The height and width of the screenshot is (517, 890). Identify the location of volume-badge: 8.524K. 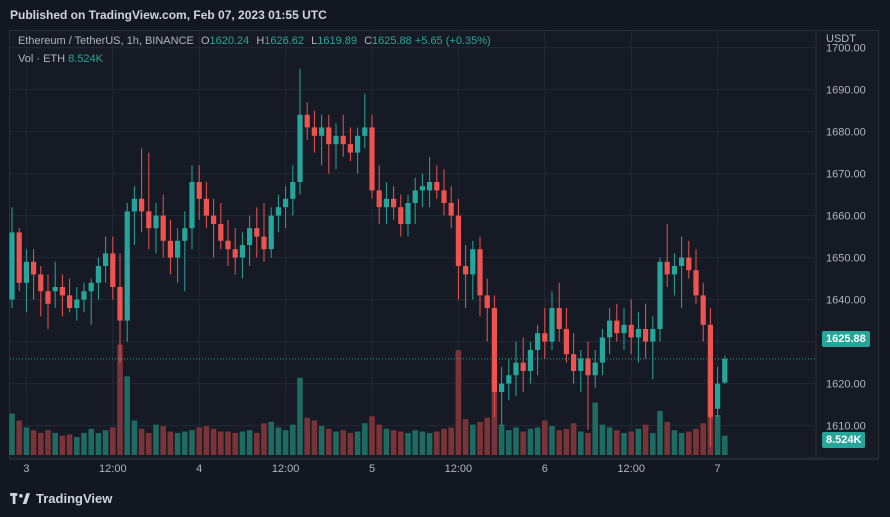
(844, 440).